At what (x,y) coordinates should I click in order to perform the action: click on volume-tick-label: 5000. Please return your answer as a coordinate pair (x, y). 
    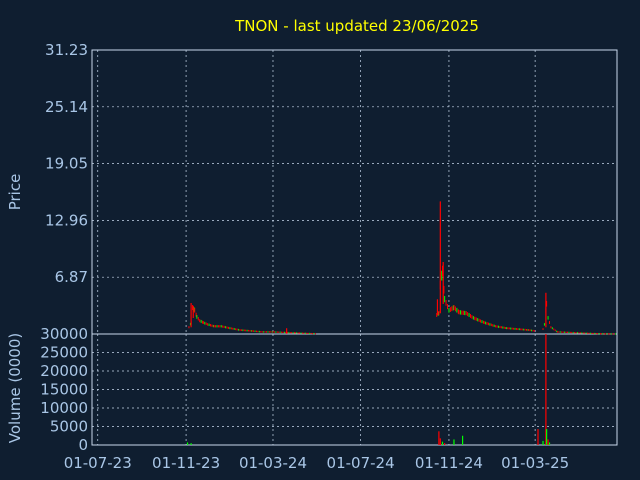
    Looking at the image, I should click on (69, 427).